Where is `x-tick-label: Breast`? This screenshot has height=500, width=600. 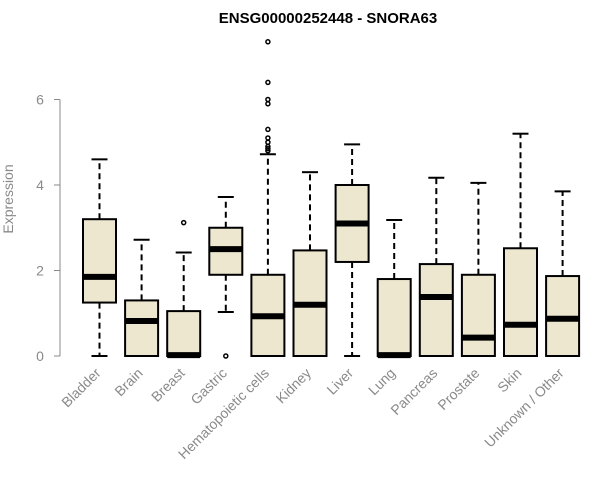
x-tick-label: Breast is located at coordinates (168, 385).